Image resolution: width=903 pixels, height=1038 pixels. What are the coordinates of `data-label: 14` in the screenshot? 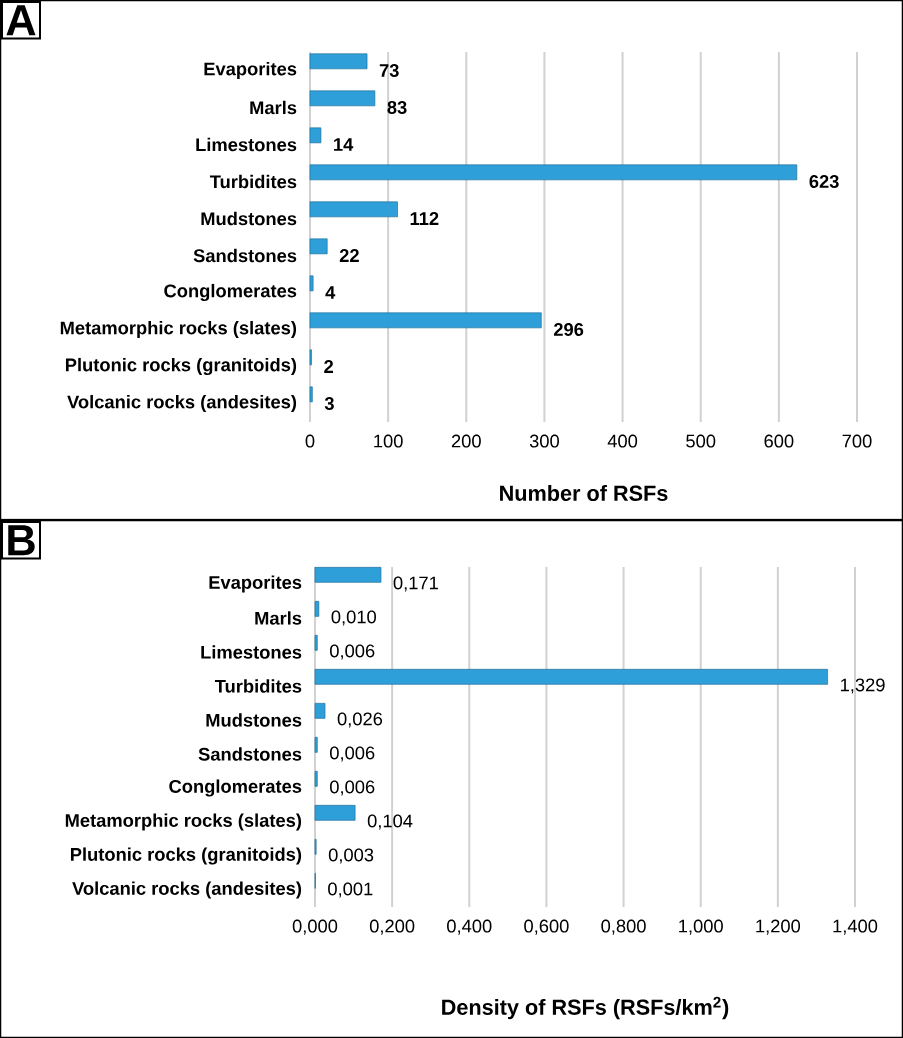 It's located at (344, 144).